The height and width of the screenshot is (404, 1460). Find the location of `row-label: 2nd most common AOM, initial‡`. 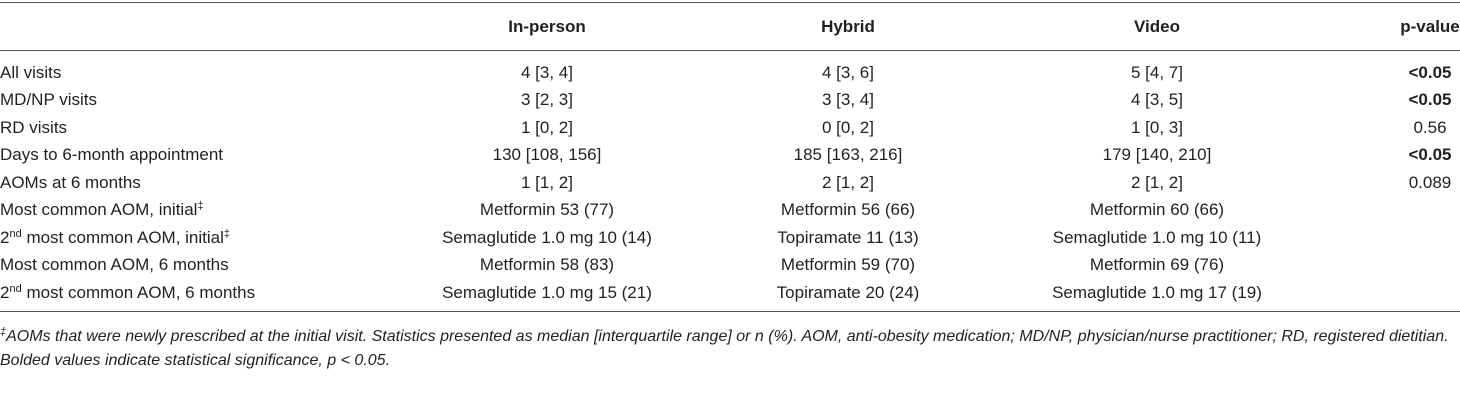

row-label: 2nd most common AOM, initial‡ is located at coordinates (200, 238).